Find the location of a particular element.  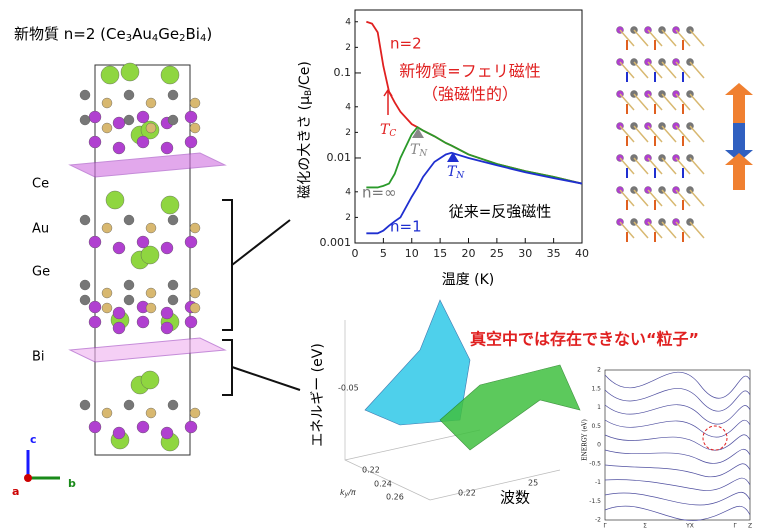

y-tick-label: 0.001 is located at coordinates (336, 242).